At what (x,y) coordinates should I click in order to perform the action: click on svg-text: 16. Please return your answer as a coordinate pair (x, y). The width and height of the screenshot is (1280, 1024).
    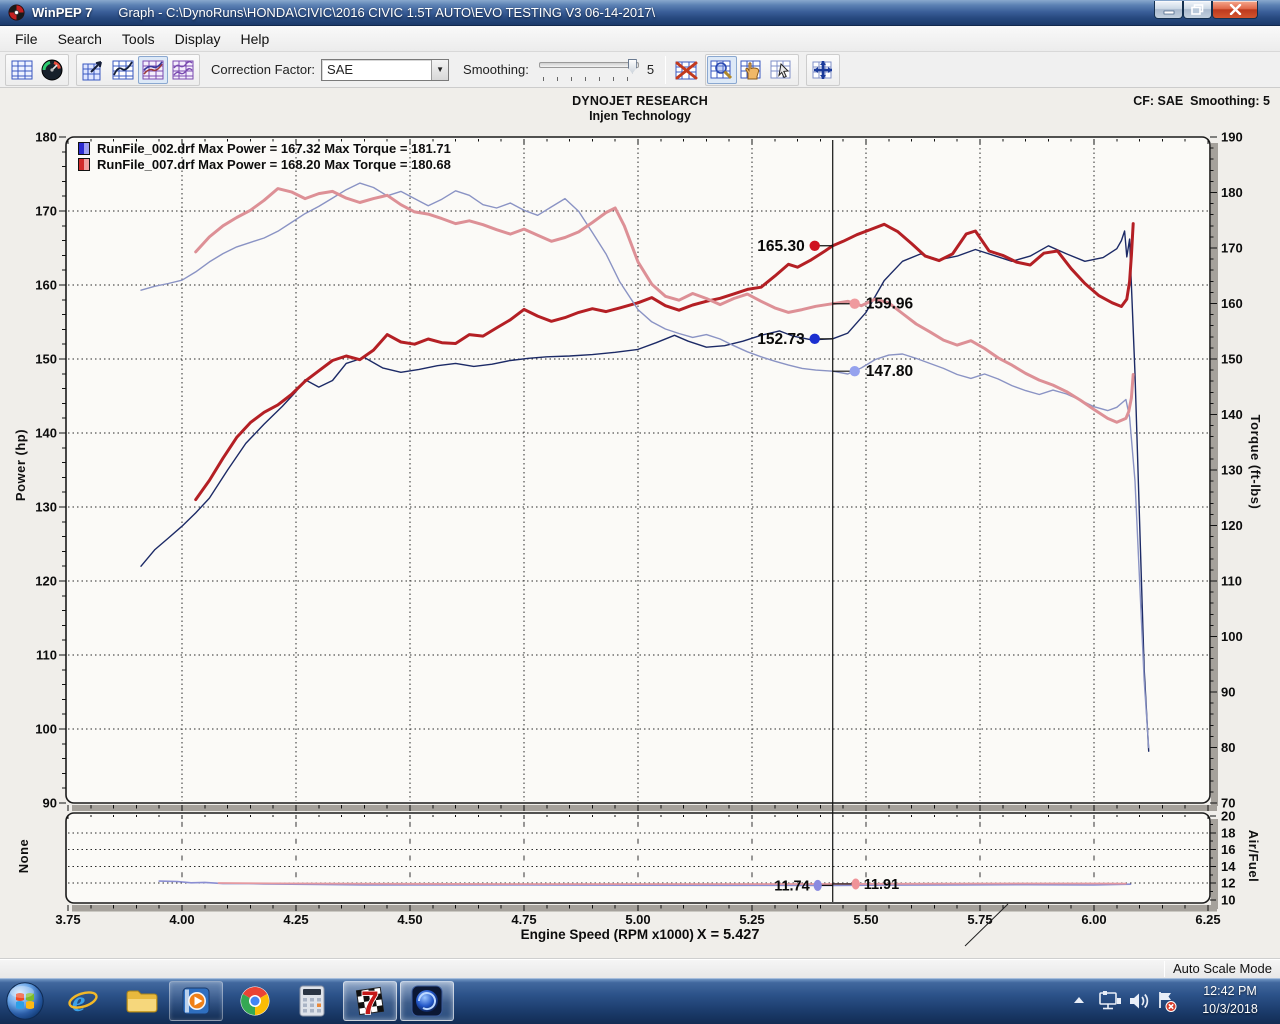
    Looking at the image, I should click on (1228, 849).